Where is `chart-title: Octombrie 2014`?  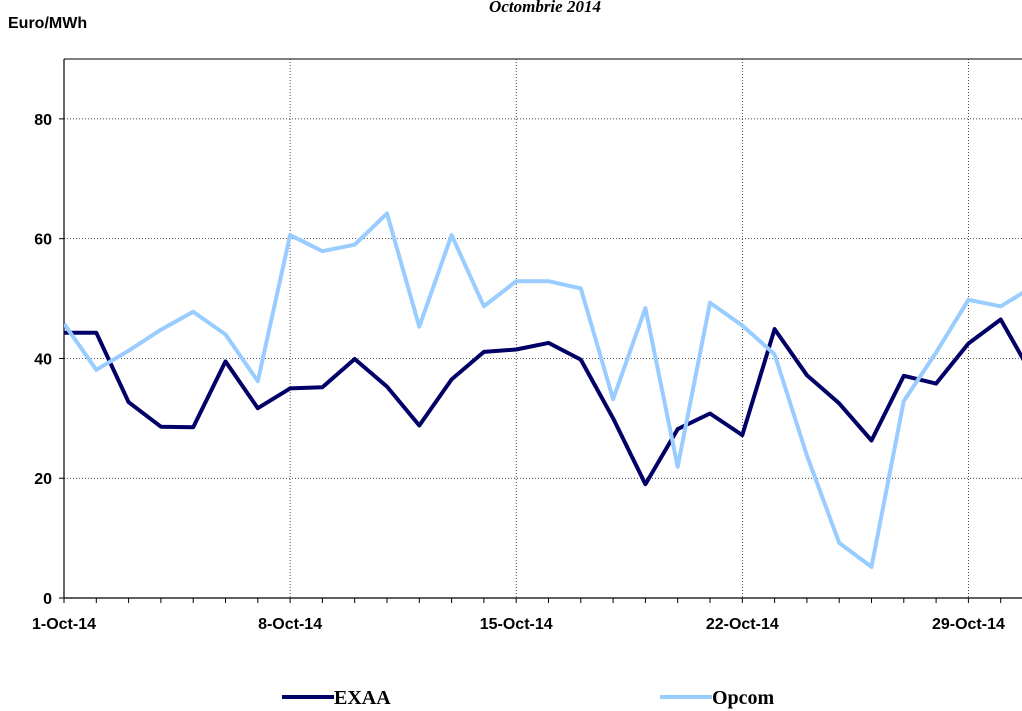
chart-title: Octombrie 2014 is located at coordinates (545, 8).